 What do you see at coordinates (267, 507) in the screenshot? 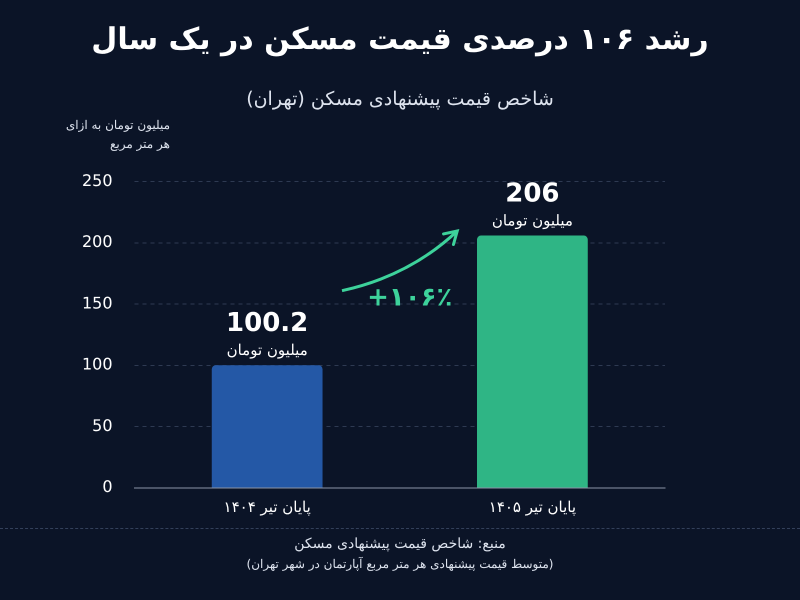
I see `x-tick-label: پایان تیر ۱۴۰۴` at bounding box center [267, 507].